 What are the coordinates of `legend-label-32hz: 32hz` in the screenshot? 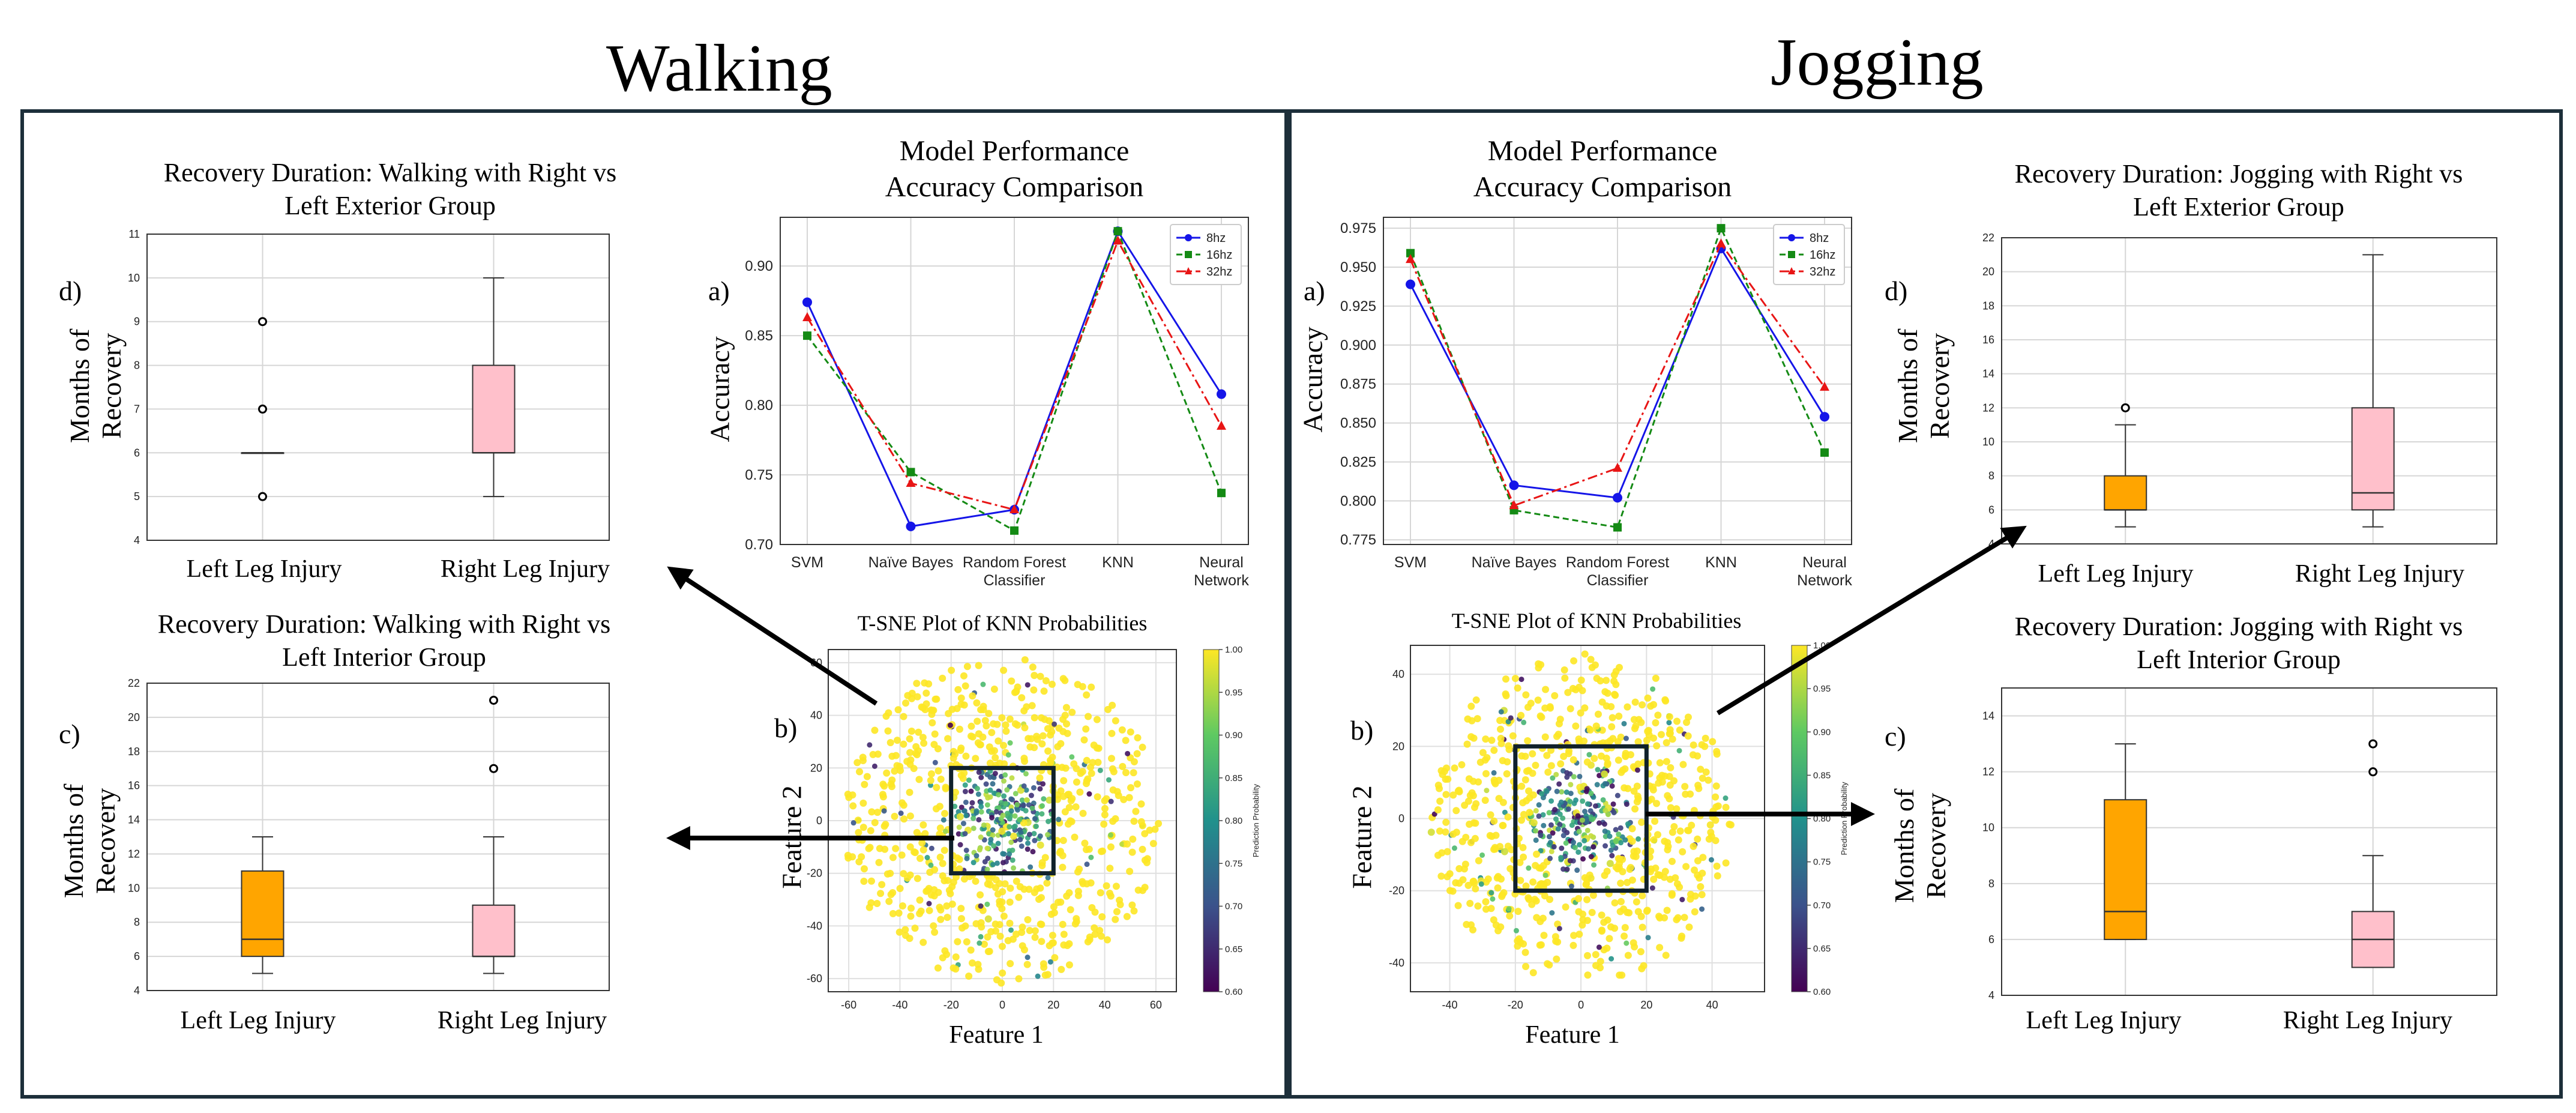 It's located at (1219, 272).